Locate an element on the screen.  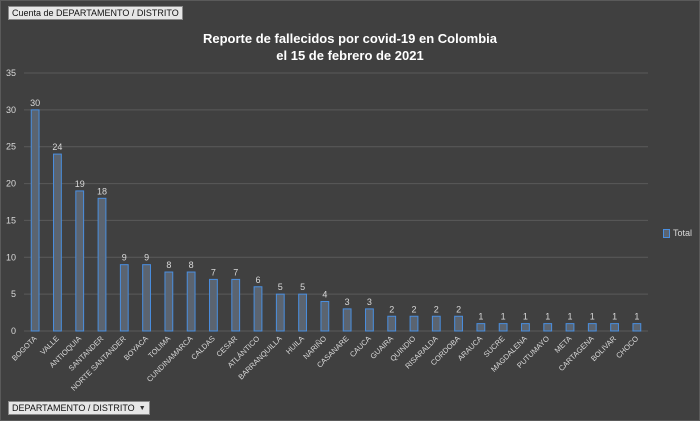
y-tick-label: 20 is located at coordinates (11, 184).